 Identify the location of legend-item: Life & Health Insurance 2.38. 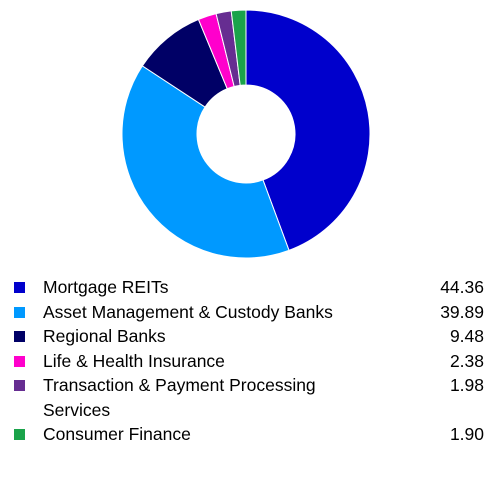
(249, 361).